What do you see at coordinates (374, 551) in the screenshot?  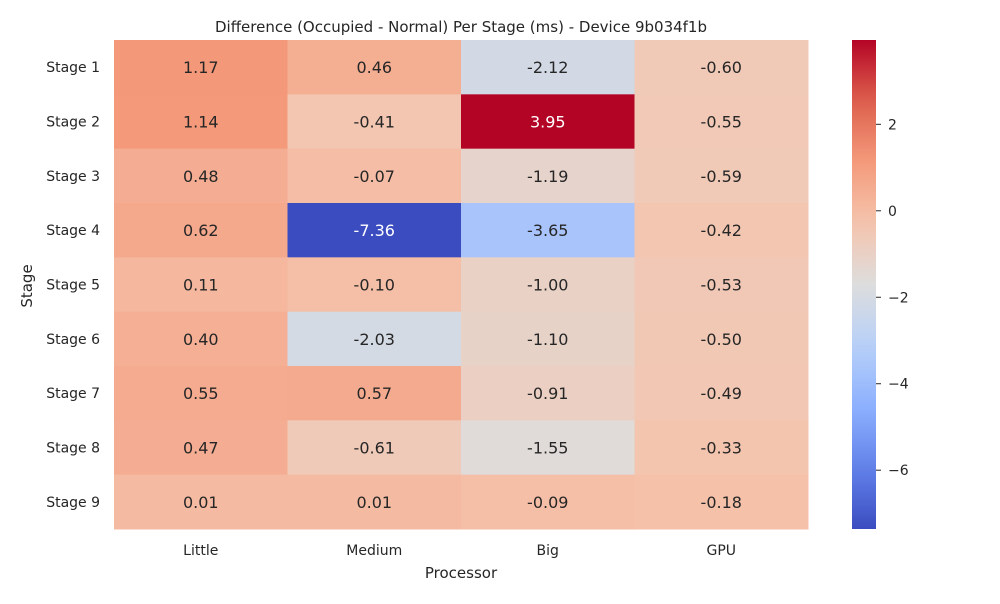 I see `x-tick-label: Medium` at bounding box center [374, 551].